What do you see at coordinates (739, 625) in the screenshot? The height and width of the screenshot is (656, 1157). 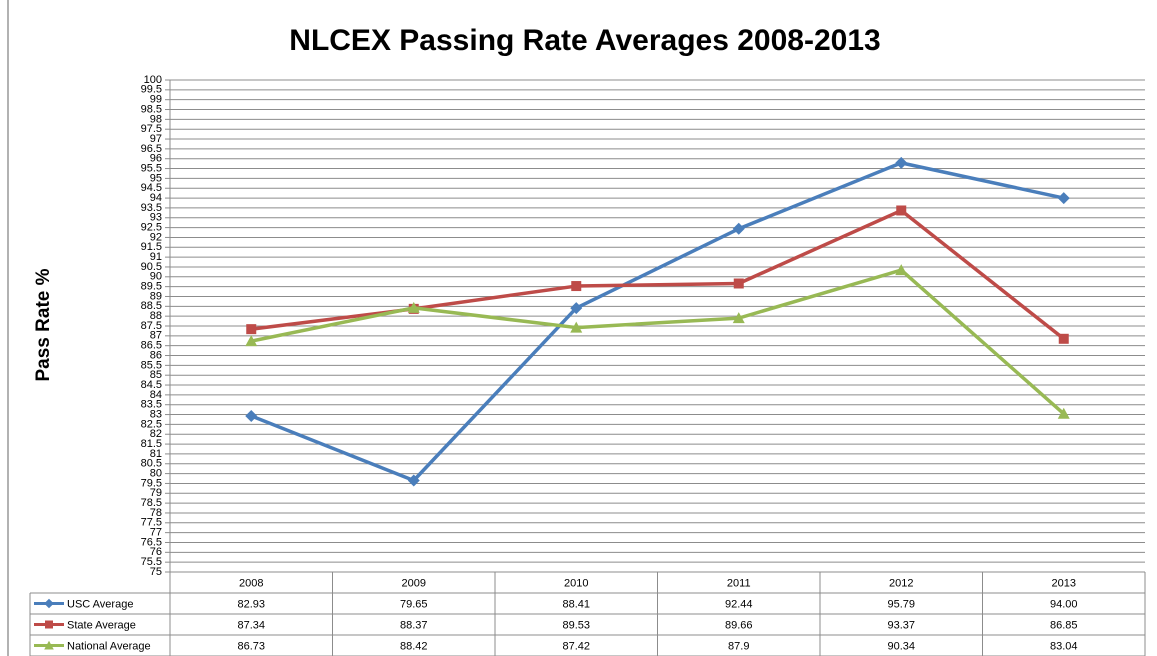 I see `data-label: 89.66` at bounding box center [739, 625].